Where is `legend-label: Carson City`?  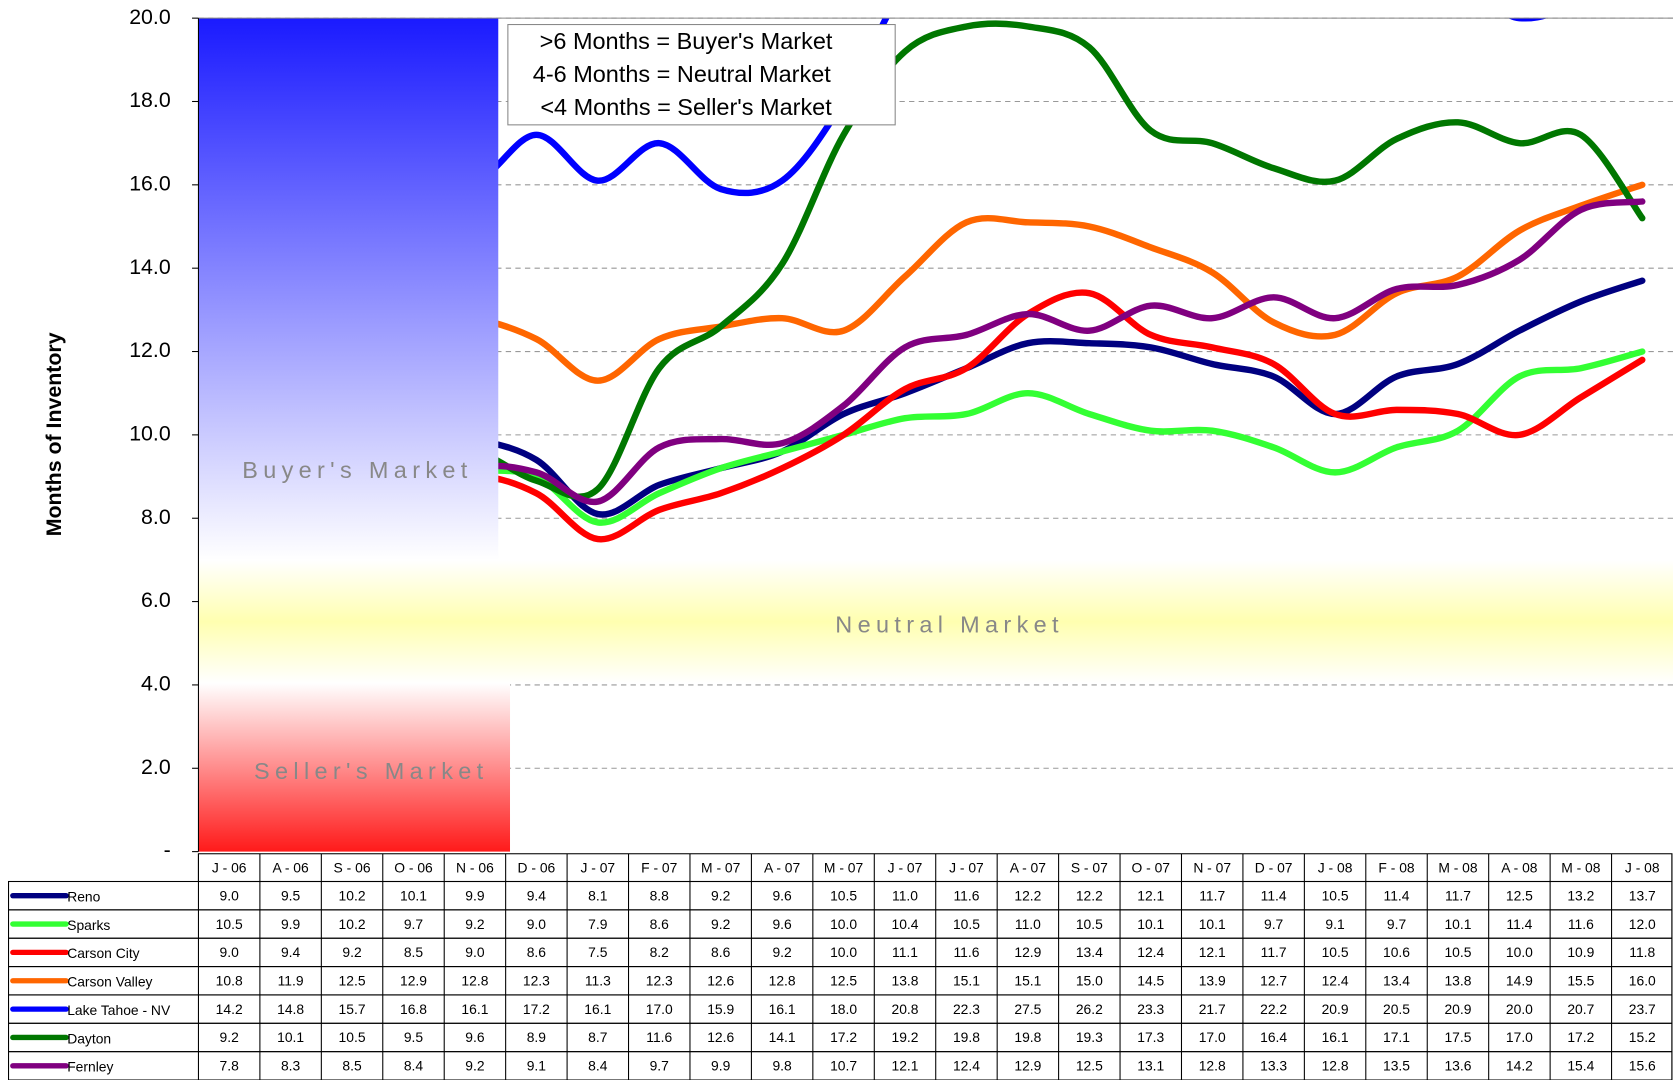 legend-label: Carson City is located at coordinates (103, 953).